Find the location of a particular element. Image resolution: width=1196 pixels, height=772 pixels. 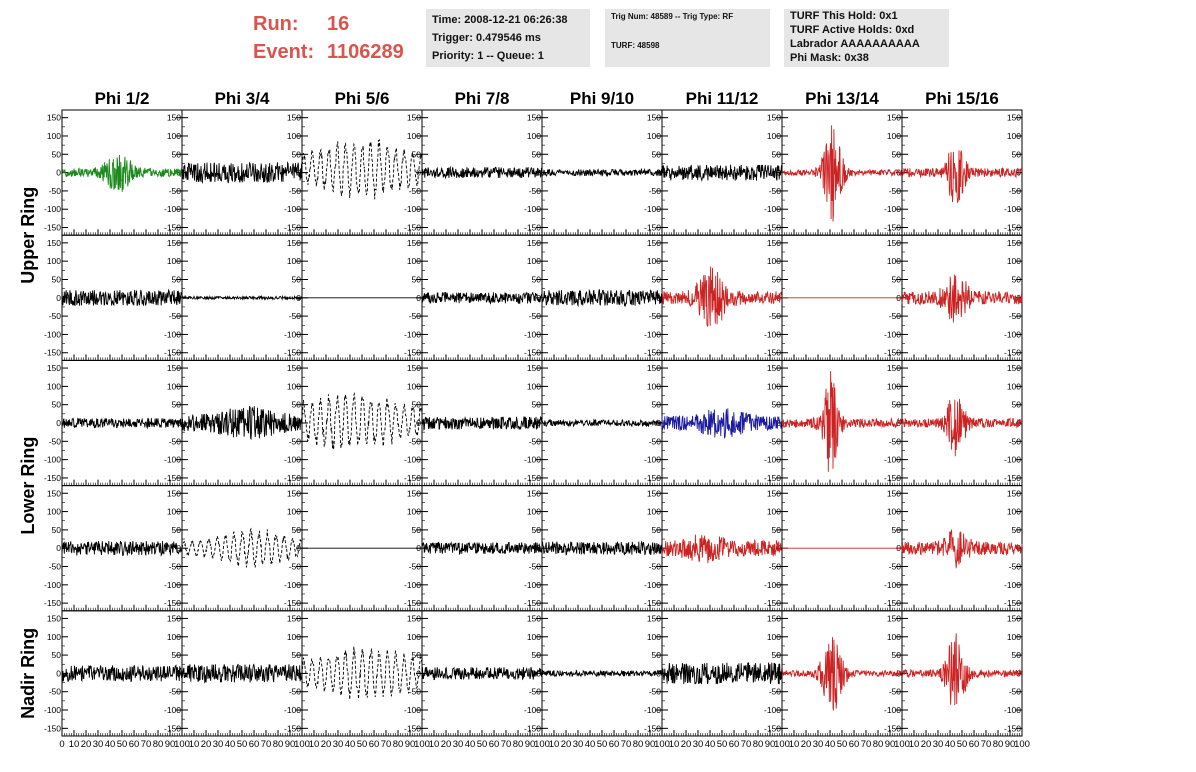

x-tick-label: 90 is located at coordinates (890, 744).